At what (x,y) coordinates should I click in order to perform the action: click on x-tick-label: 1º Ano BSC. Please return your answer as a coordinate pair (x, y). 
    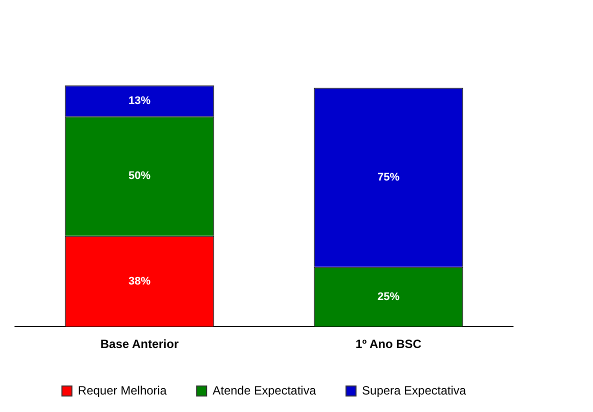
    Looking at the image, I should click on (389, 344).